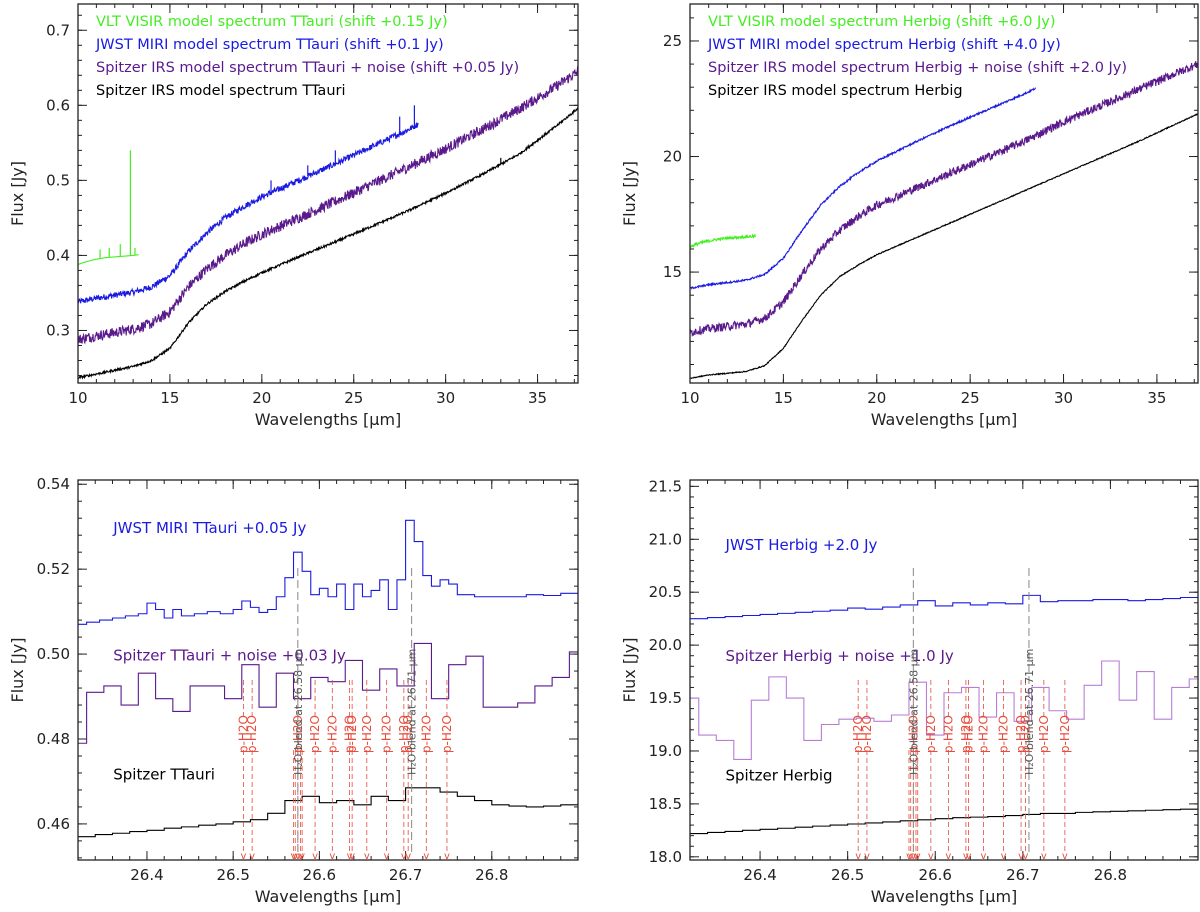 Image resolution: width=1200 pixels, height=912 pixels. Describe the element at coordinates (164, 774) in the screenshot. I see `series-annotation: Spitzer TTauri` at that location.